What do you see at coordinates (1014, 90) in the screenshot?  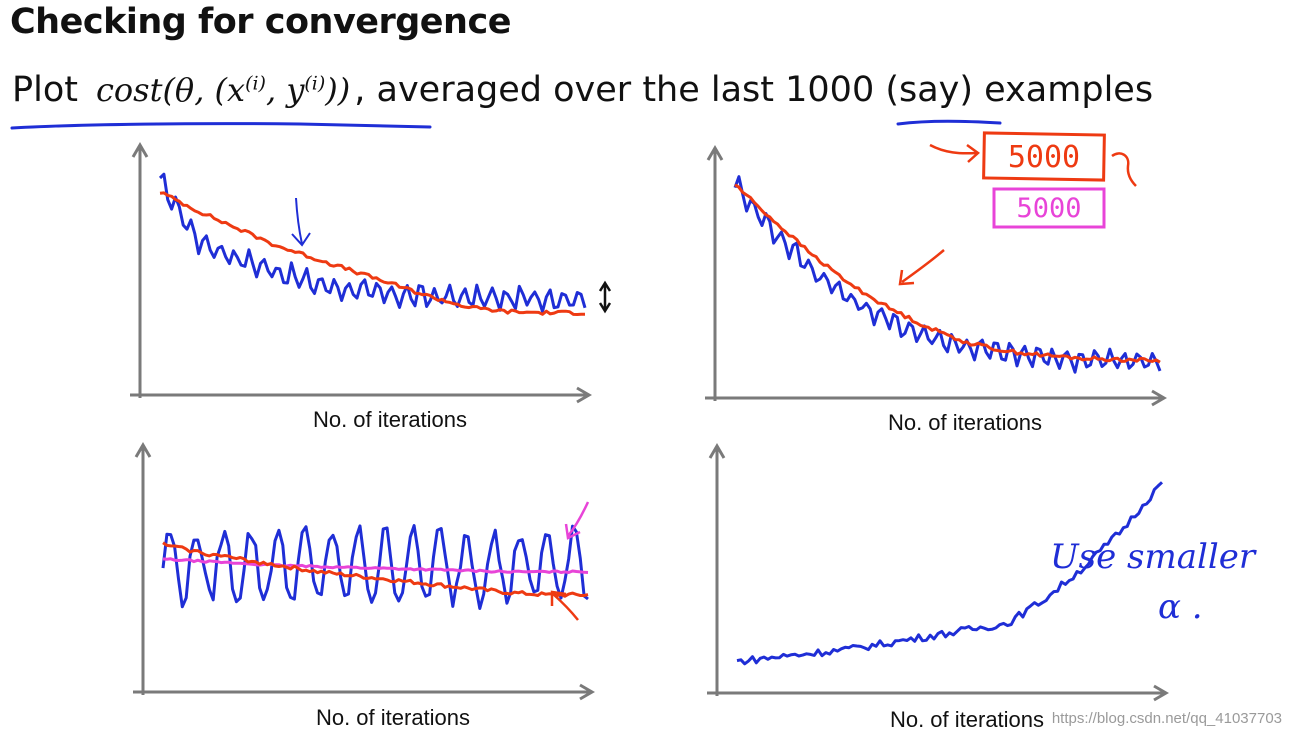 I see `subtitle-end: (say) examples` at bounding box center [1014, 90].